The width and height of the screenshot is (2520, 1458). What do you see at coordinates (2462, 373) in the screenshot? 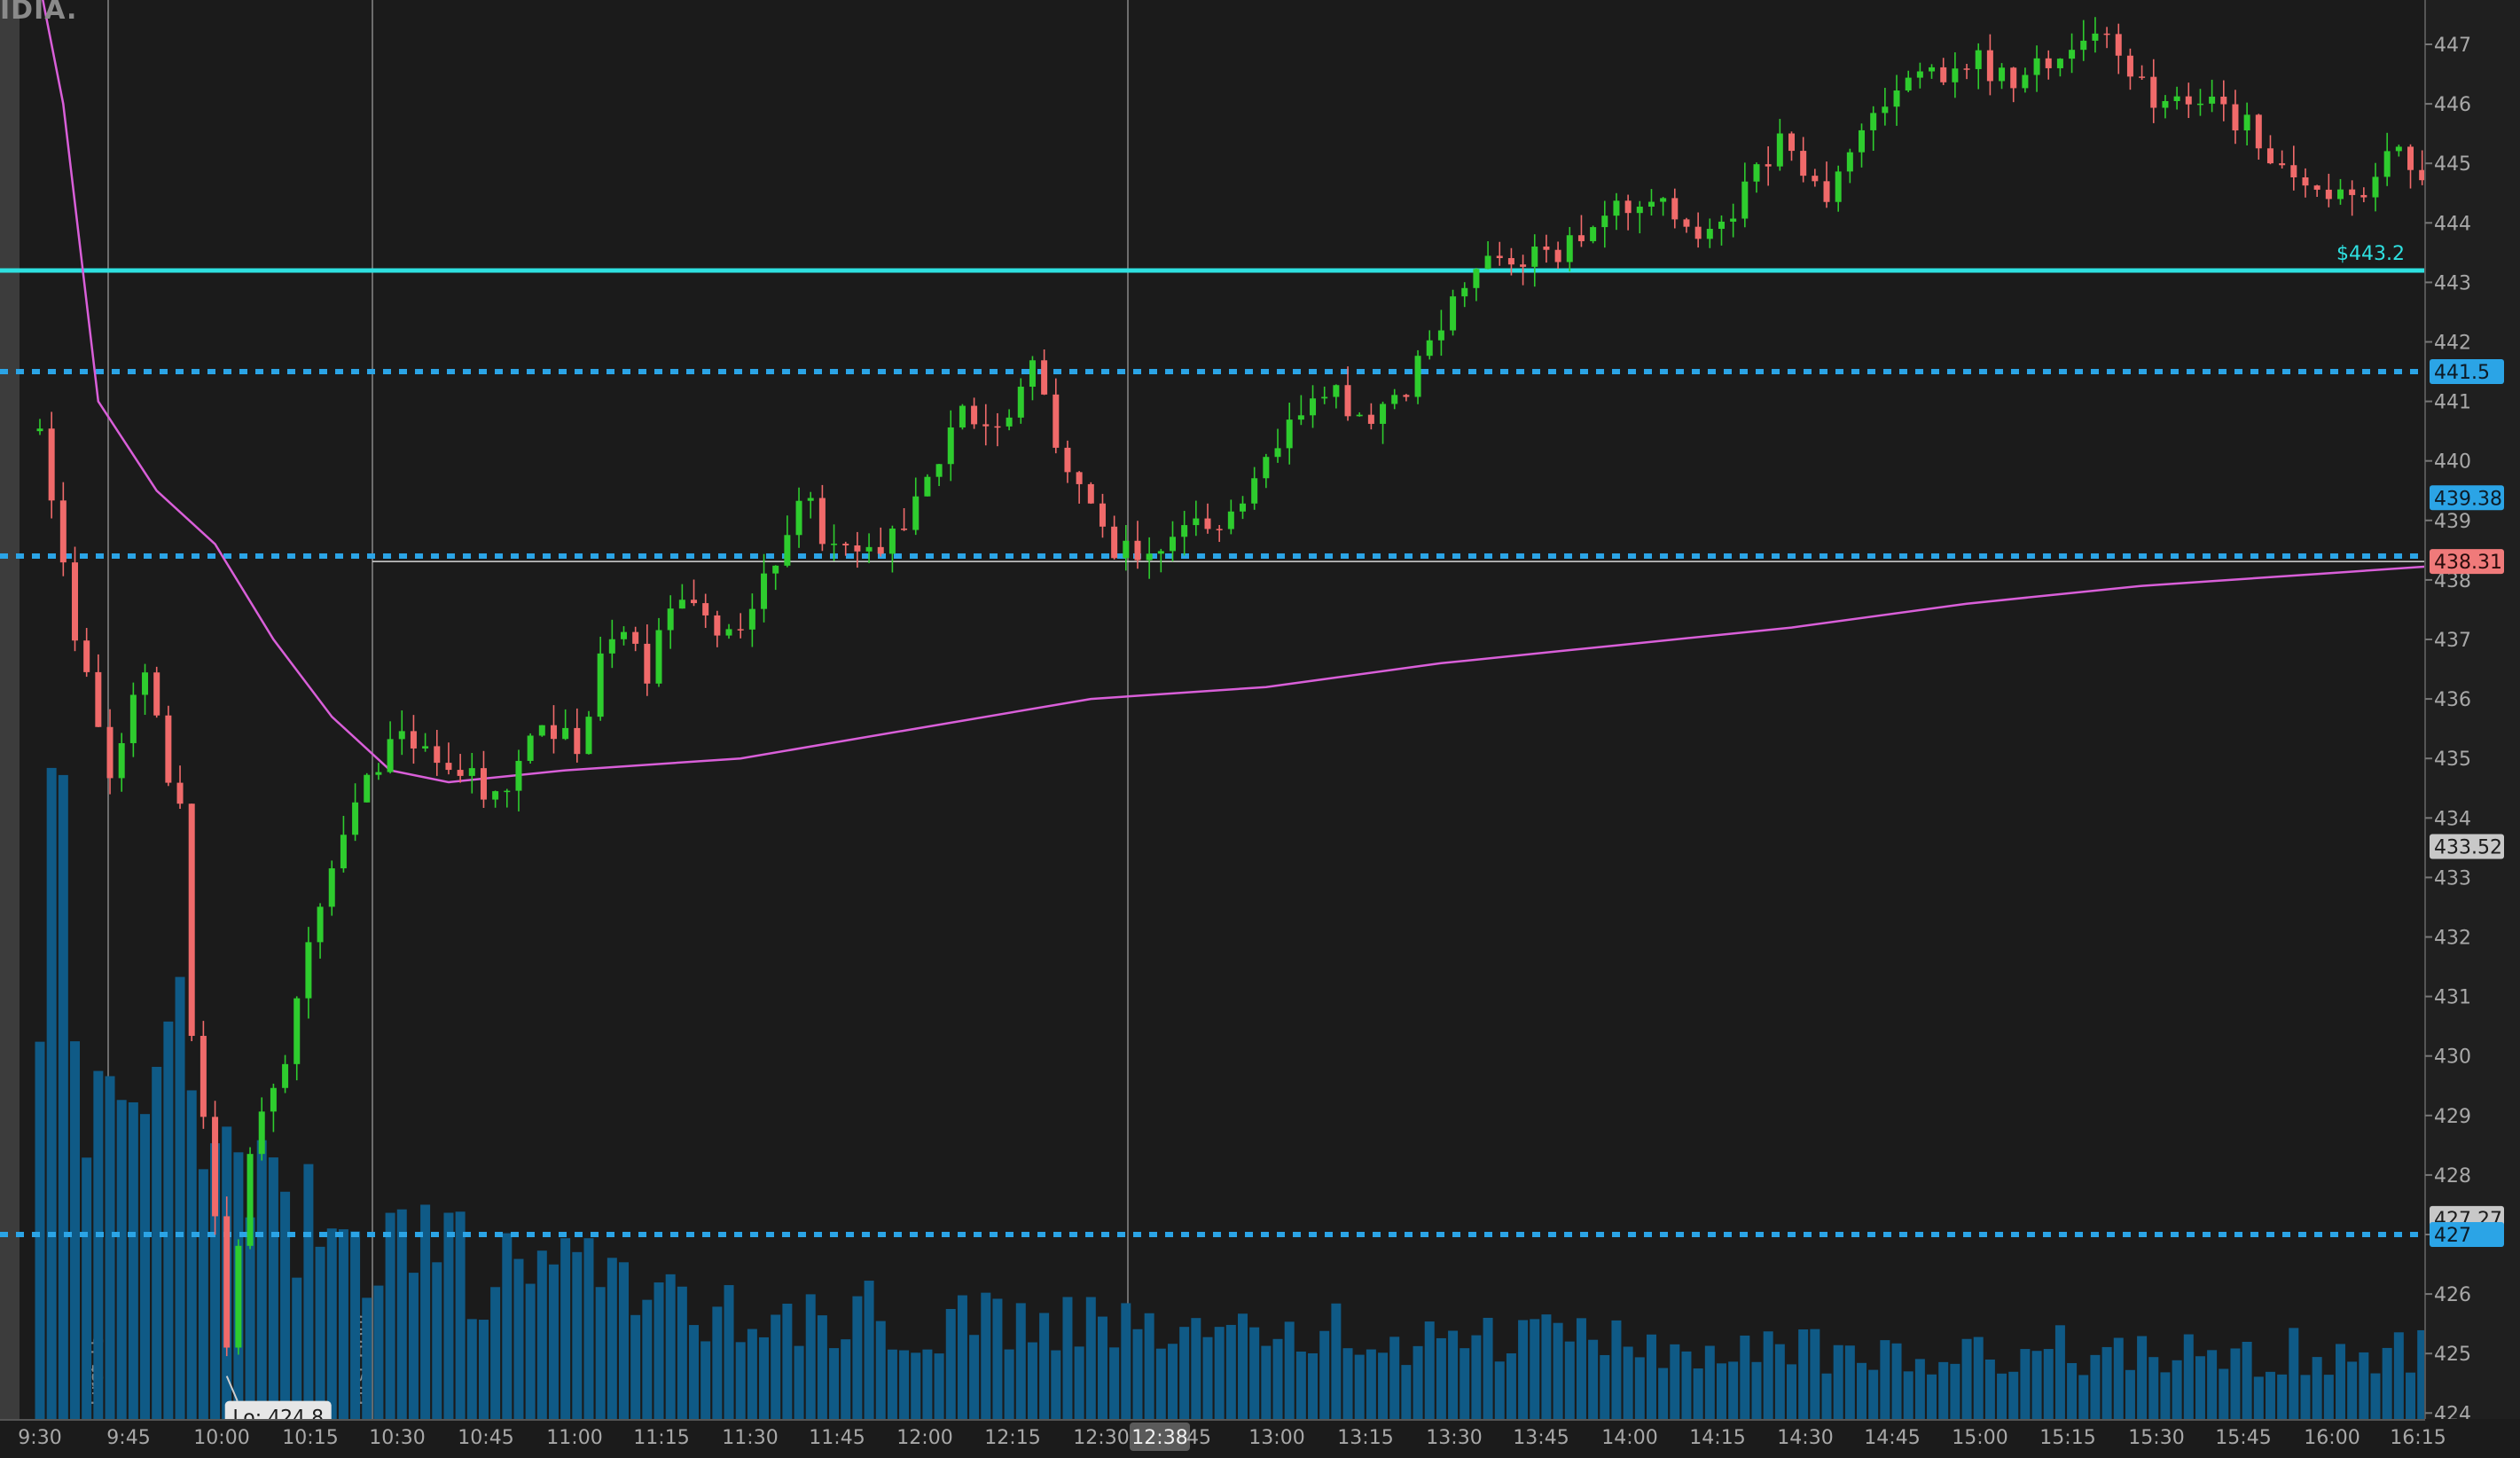
I see `price-tag-label-0: 441.5` at bounding box center [2462, 373].